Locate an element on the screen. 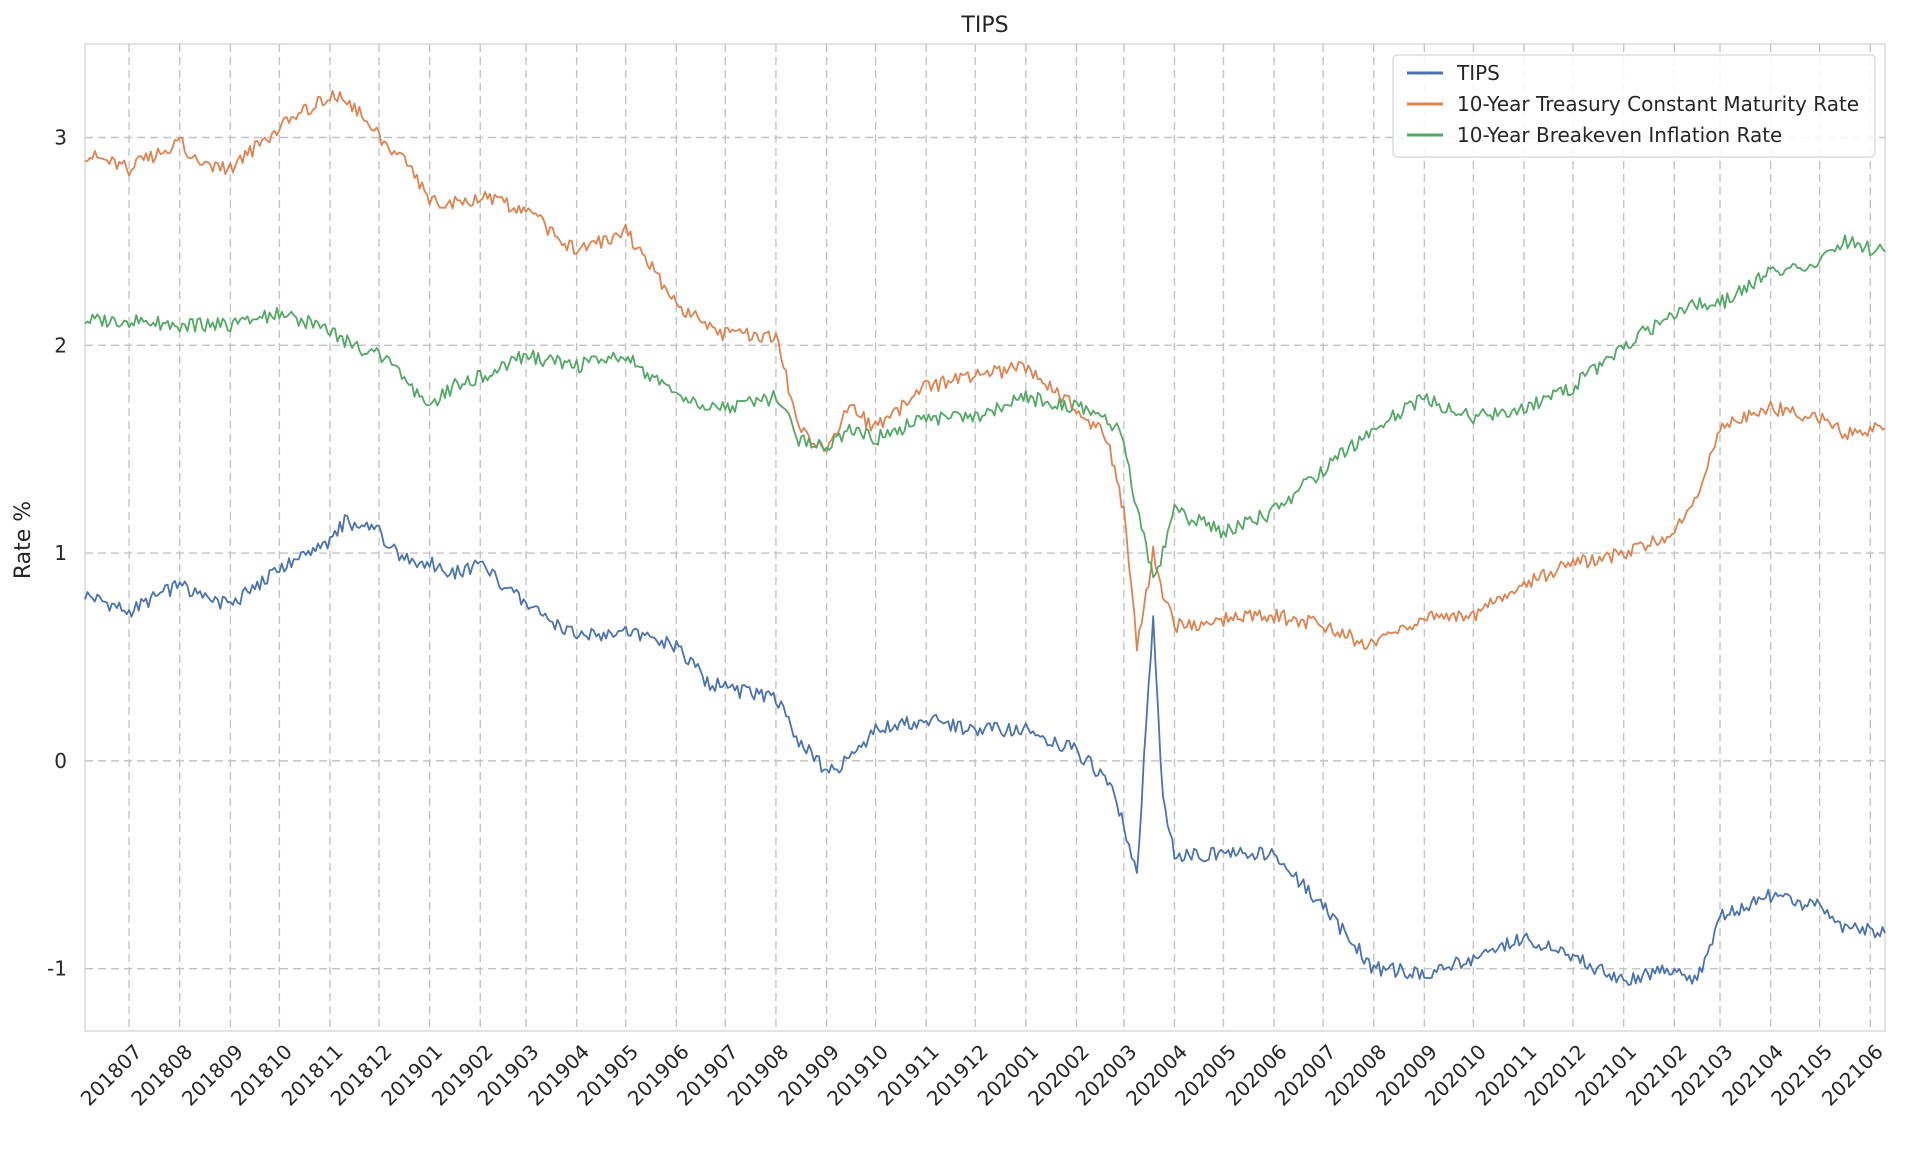  legend-box is located at coordinates (1634, 106).